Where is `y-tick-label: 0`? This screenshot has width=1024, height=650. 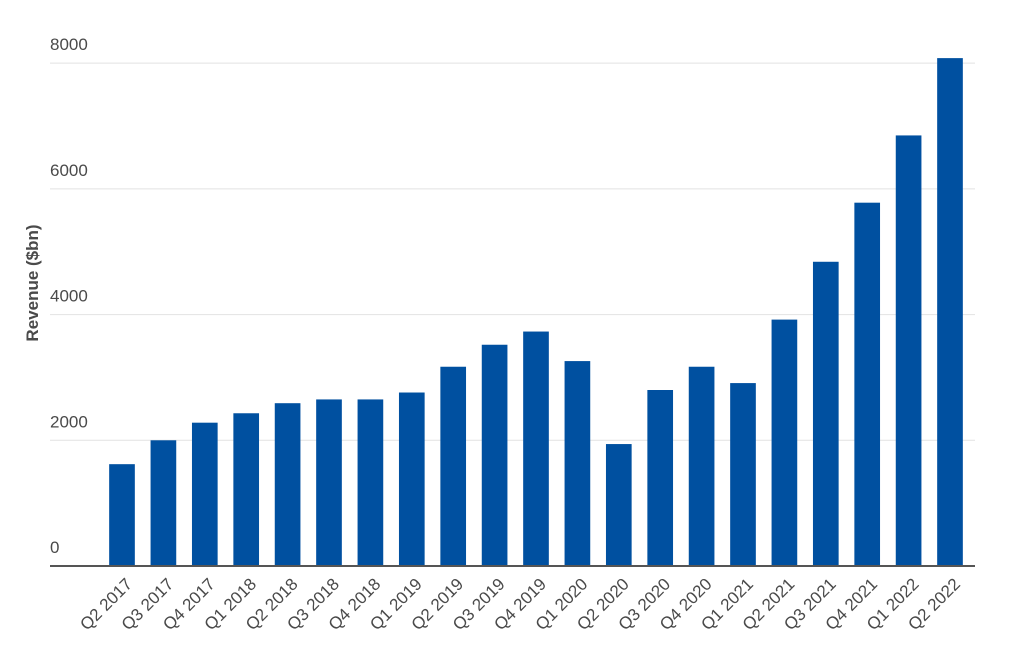 y-tick-label: 0 is located at coordinates (54, 547).